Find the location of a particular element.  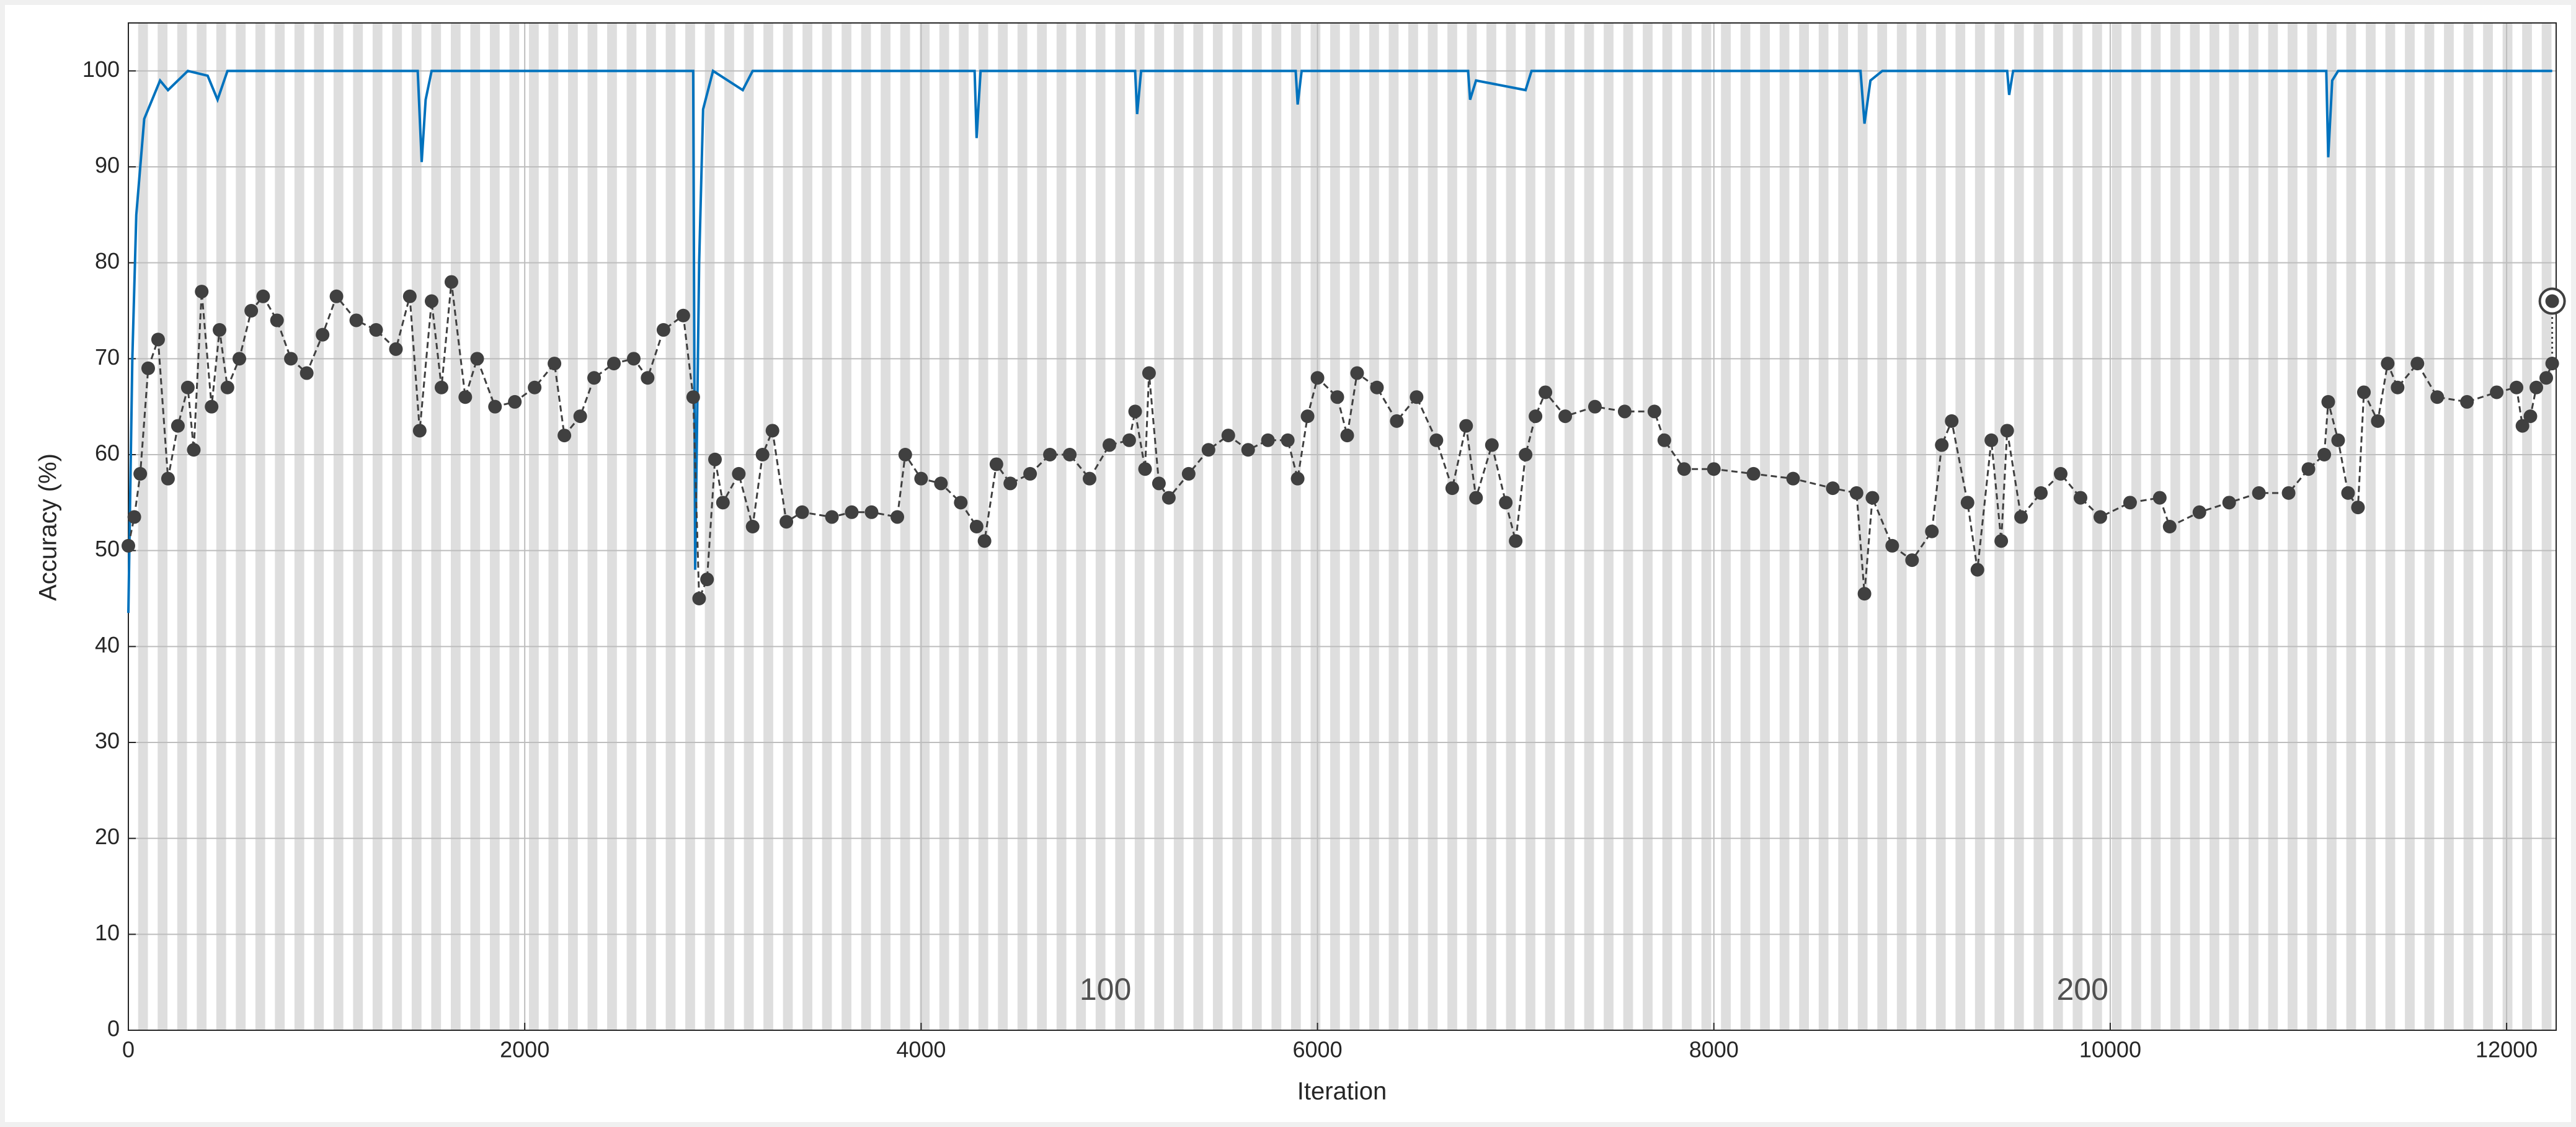

y-tick-label: 20 is located at coordinates (107, 836).